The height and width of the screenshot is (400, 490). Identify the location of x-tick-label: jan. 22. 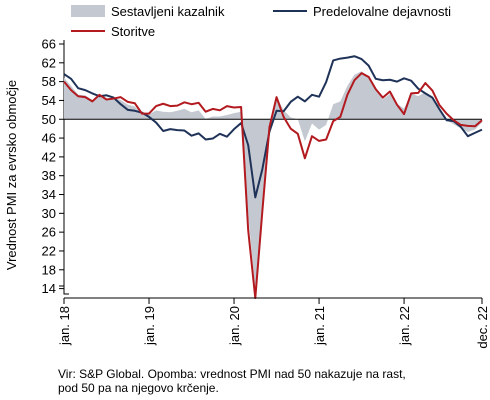
(404, 326).